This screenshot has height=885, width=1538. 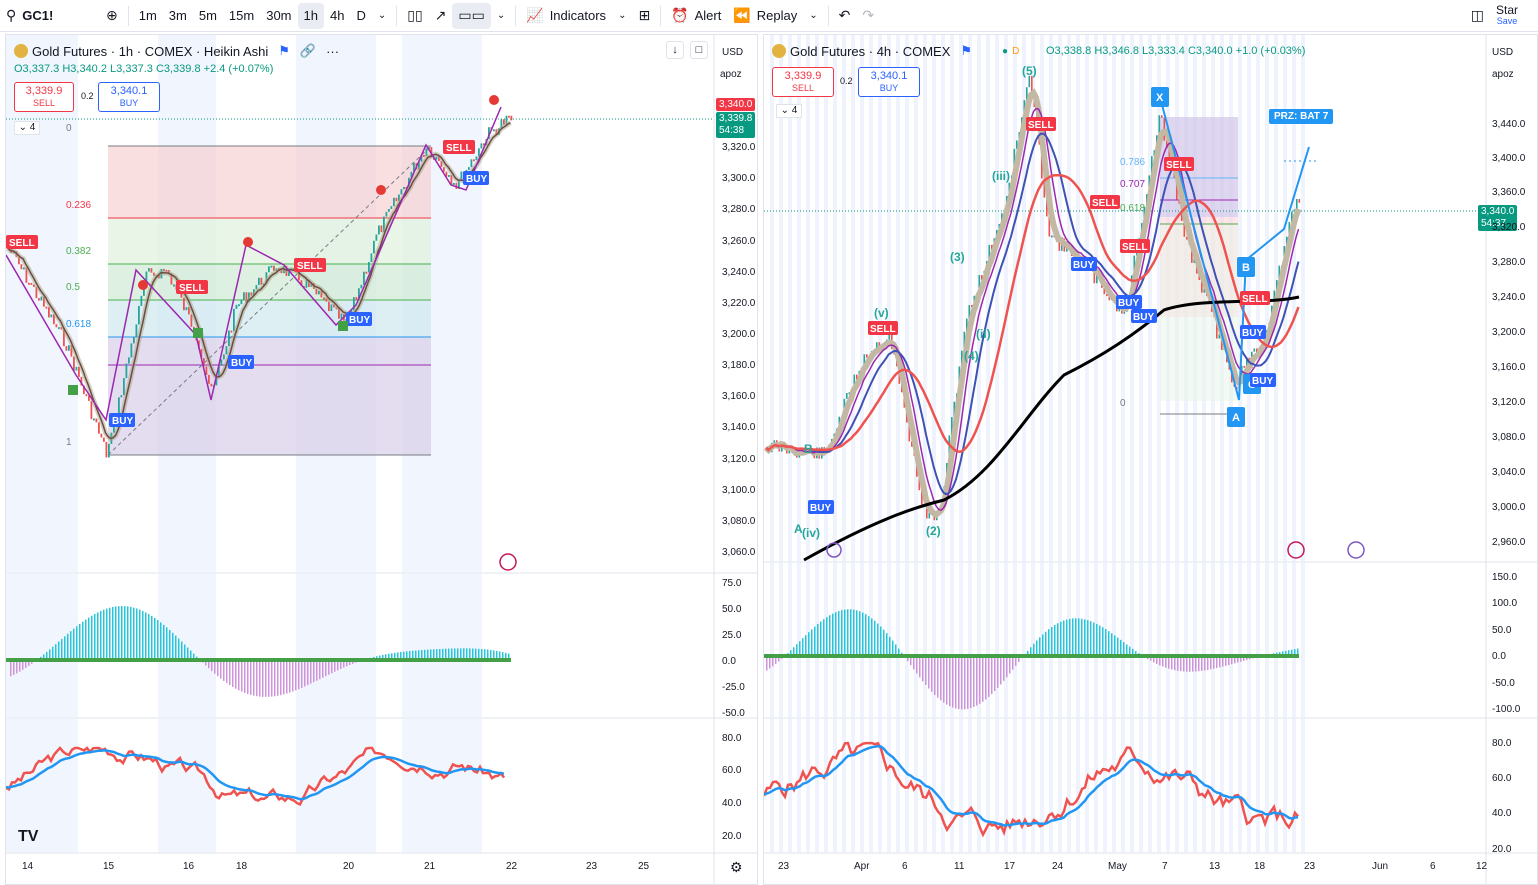 I want to click on right-sell-box: 3,339.9 SELL, so click(x=803, y=82).